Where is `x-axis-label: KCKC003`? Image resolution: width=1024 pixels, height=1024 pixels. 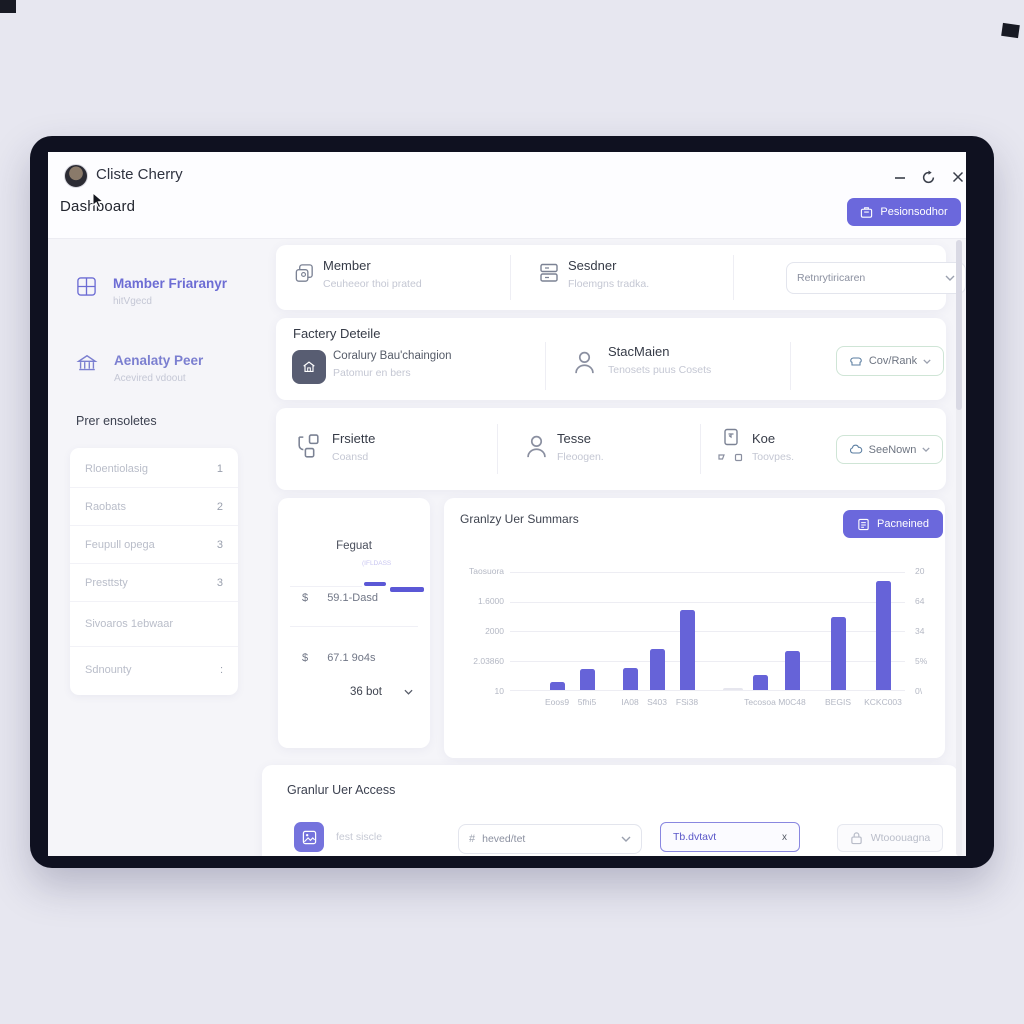
x-axis-label: KCKC003 is located at coordinates (883, 702).